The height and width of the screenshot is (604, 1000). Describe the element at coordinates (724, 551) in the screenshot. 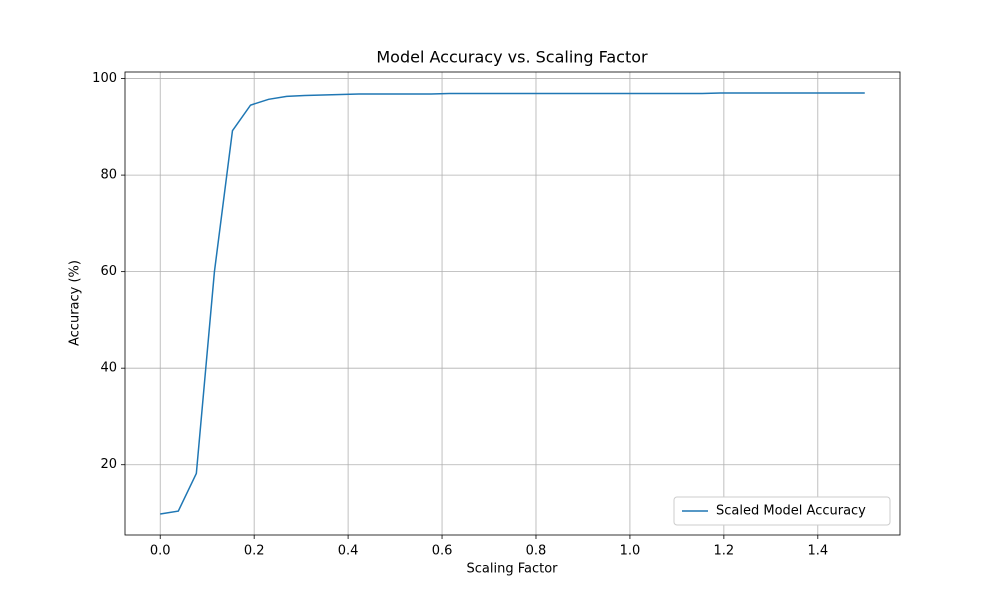

I see `x-tick-label: 1.2` at that location.